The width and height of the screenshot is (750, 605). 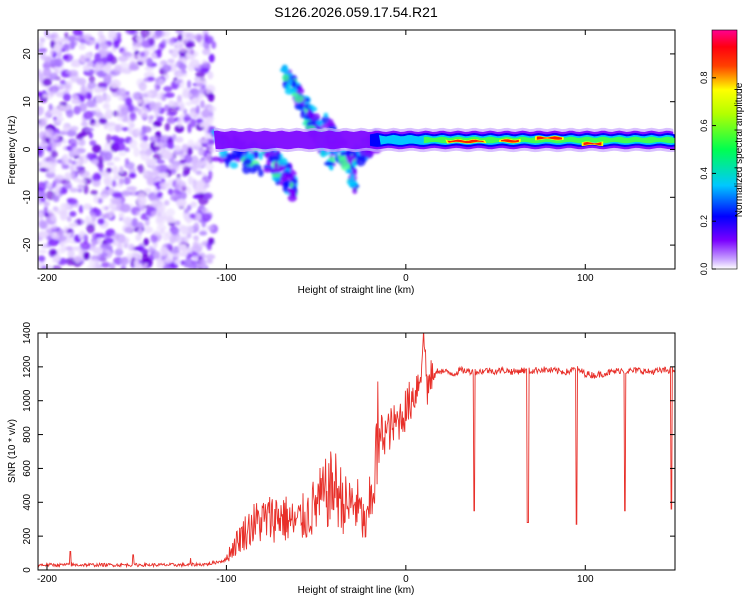 I want to click on y-tick-label: 800, so click(x=27, y=434).